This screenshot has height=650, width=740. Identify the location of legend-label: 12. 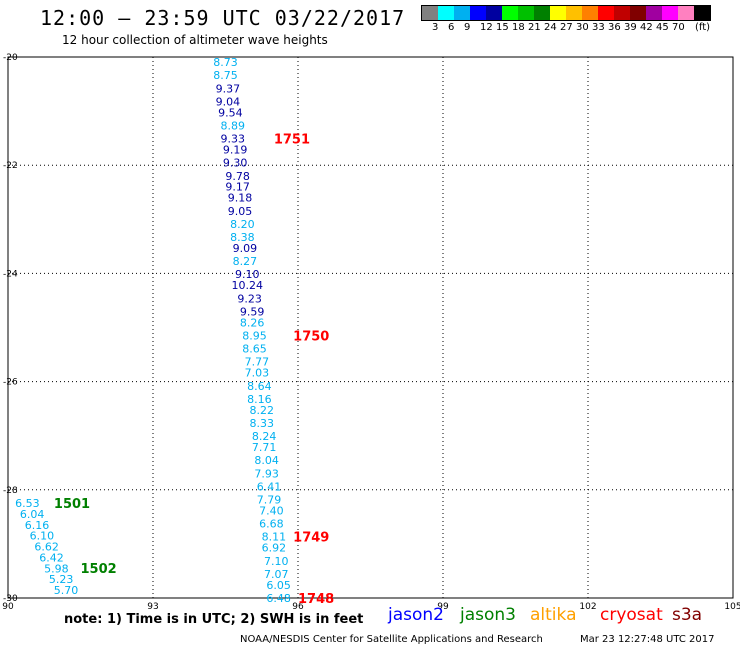
(486, 27).